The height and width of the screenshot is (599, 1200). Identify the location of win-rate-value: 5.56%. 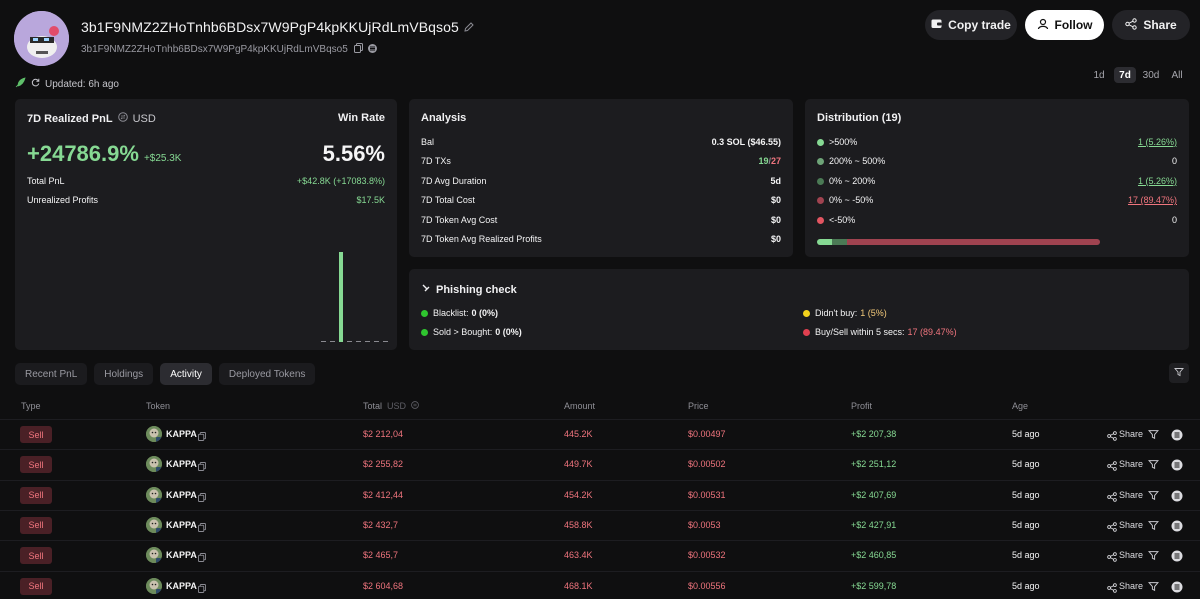
(353, 153).